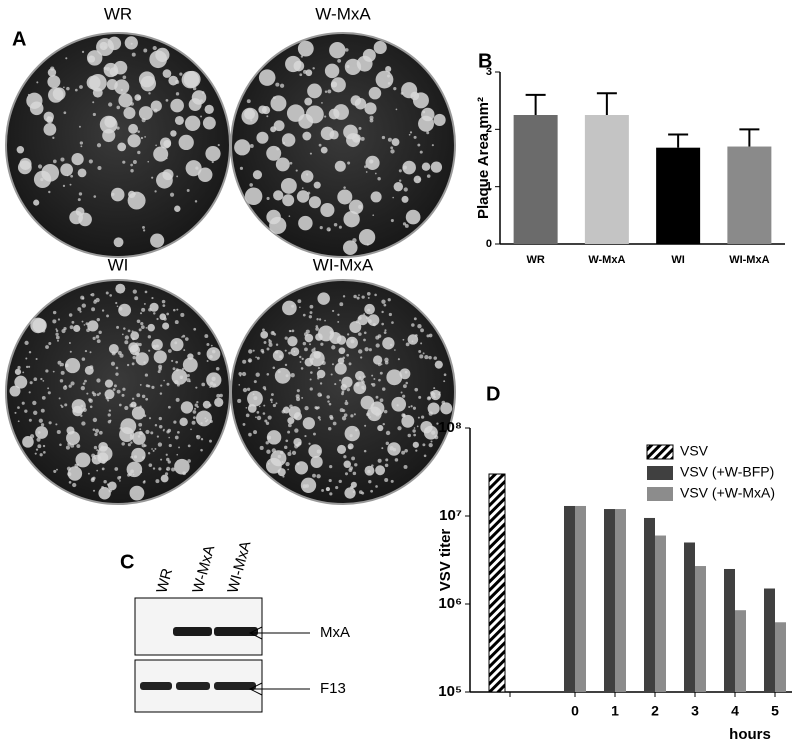 The height and width of the screenshot is (749, 800). I want to click on panel-label: C, so click(127, 562).